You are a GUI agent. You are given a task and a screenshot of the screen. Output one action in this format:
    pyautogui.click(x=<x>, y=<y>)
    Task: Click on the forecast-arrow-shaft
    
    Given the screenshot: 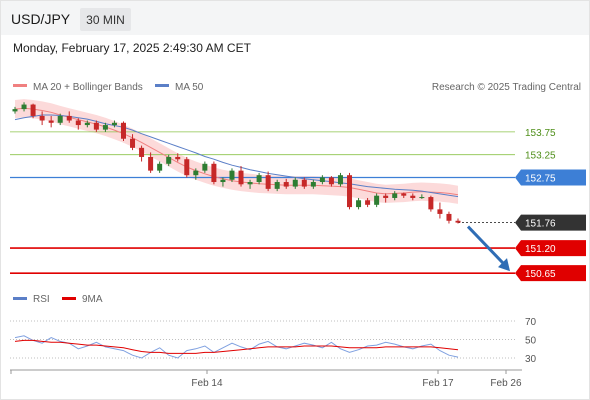 What is the action you would take?
    pyautogui.click(x=487, y=246)
    